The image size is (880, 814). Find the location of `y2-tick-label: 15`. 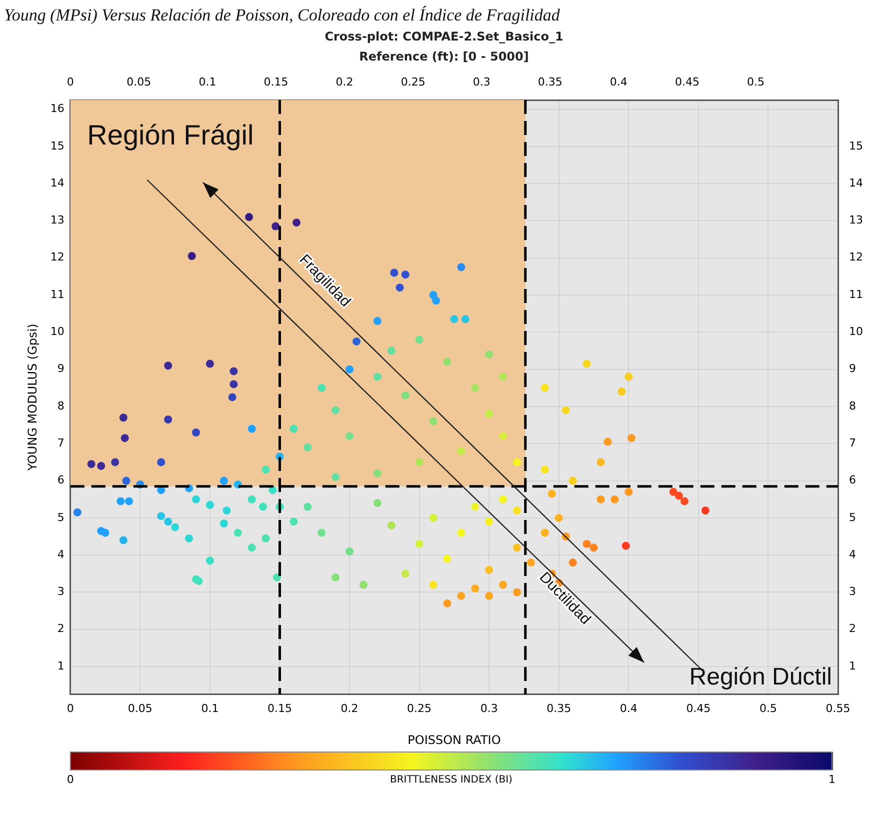

y2-tick-label: 15 is located at coordinates (856, 145).